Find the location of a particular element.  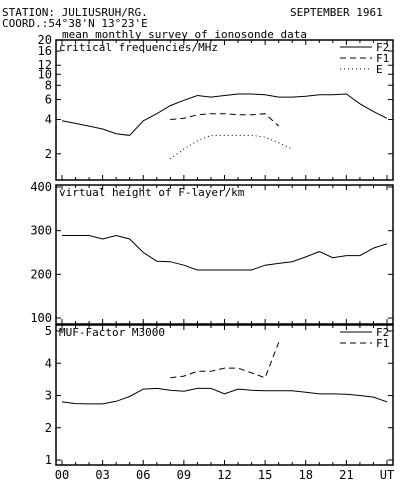

x-tick-label: 21 is located at coordinates (346, 474).